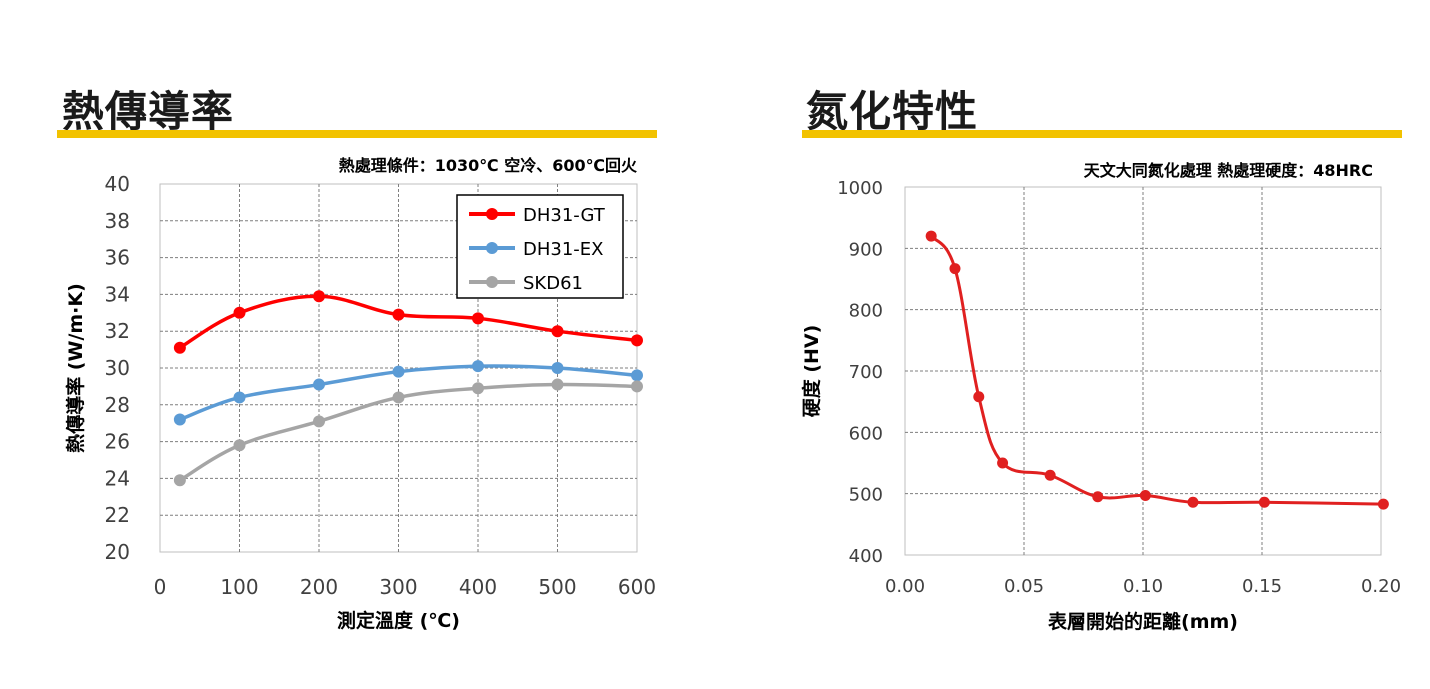 The height and width of the screenshot is (689, 1430). What do you see at coordinates (905, 586) in the screenshot?
I see `x-tick-label: 0.00` at bounding box center [905, 586].